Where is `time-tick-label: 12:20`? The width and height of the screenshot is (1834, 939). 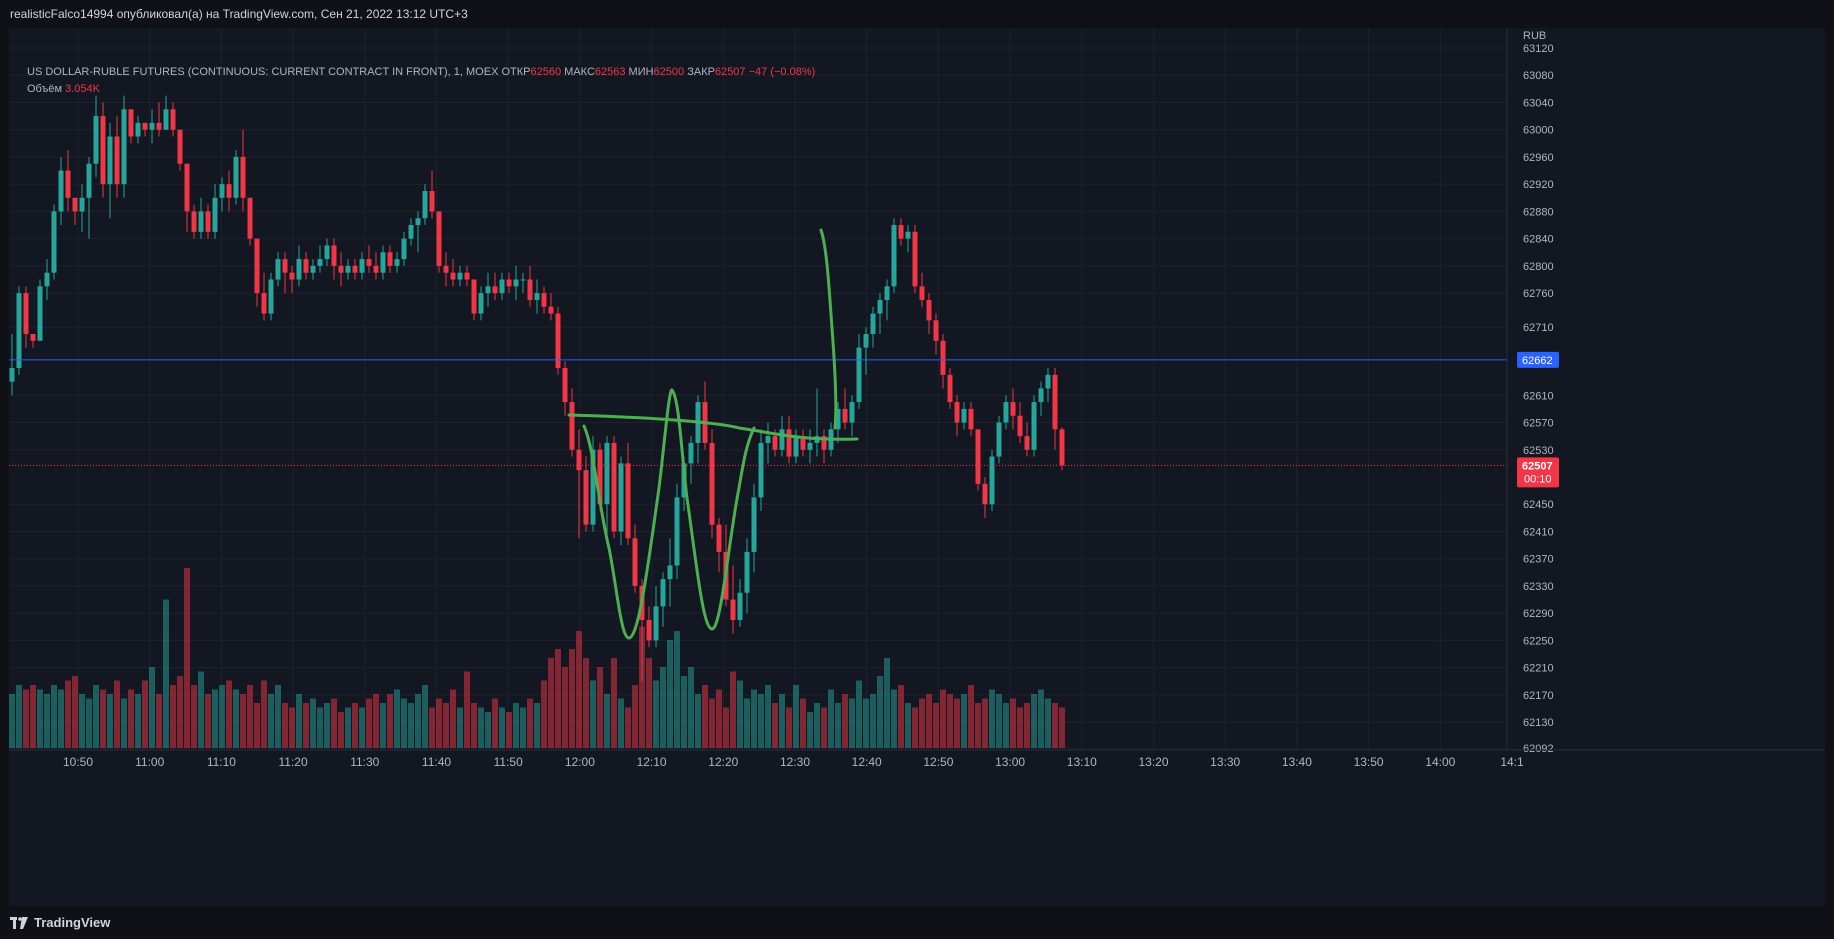 time-tick-label: 12:20 is located at coordinates (723, 762).